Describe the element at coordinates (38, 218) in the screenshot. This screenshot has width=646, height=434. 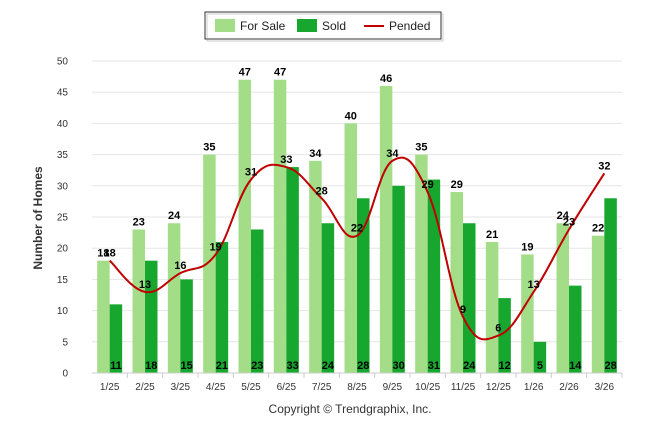
I see `y-axis-label: Number of Homes` at that location.